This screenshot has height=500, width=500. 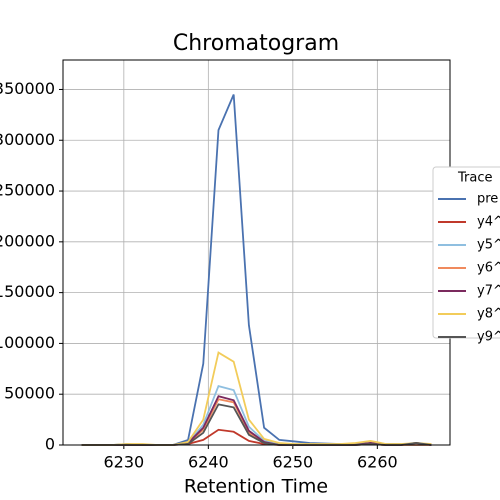 I want to click on legend-label: pre, so click(x=487, y=199).